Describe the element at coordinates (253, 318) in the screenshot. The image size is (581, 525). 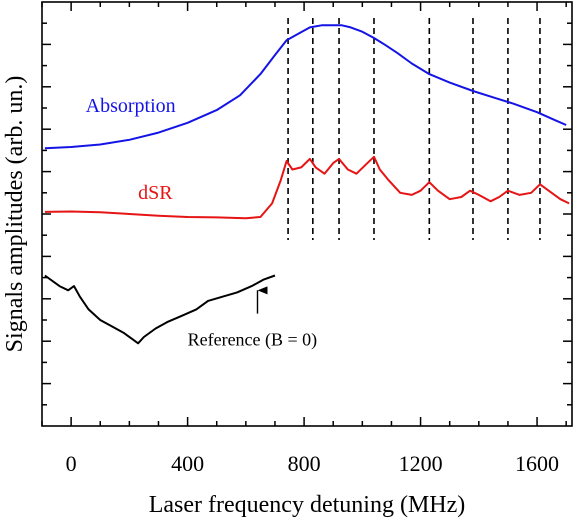
I see `annotations: Reference (B = 0)` at that location.